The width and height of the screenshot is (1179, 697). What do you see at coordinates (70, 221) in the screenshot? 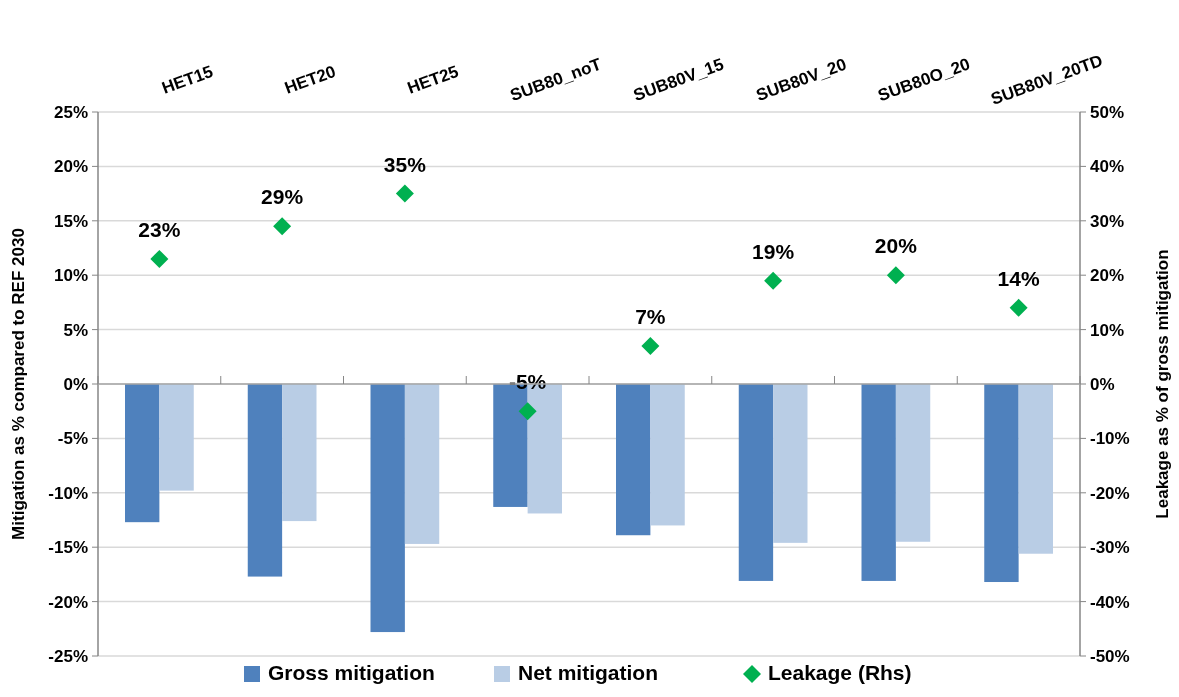
I see `y-tick-label: 15%` at bounding box center [70, 221].